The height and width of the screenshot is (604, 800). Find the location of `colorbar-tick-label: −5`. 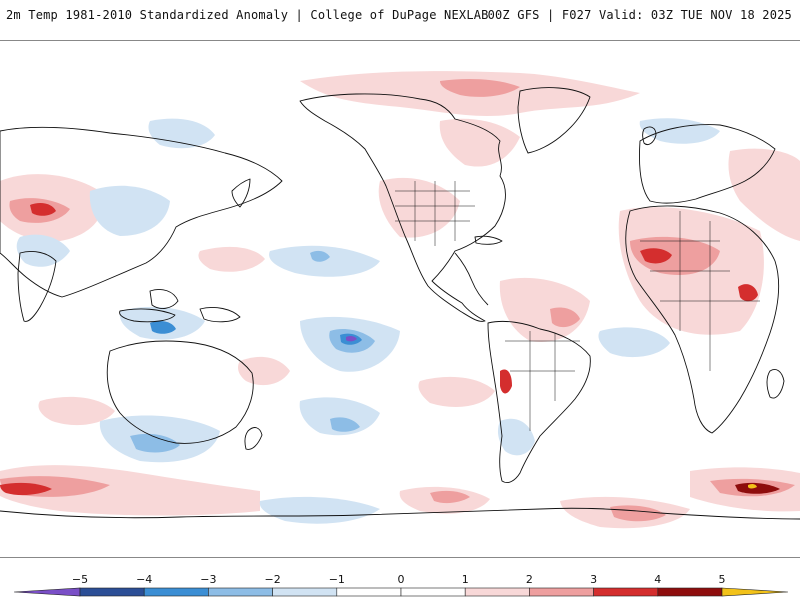

colorbar-tick-label: −5 is located at coordinates (80, 579).